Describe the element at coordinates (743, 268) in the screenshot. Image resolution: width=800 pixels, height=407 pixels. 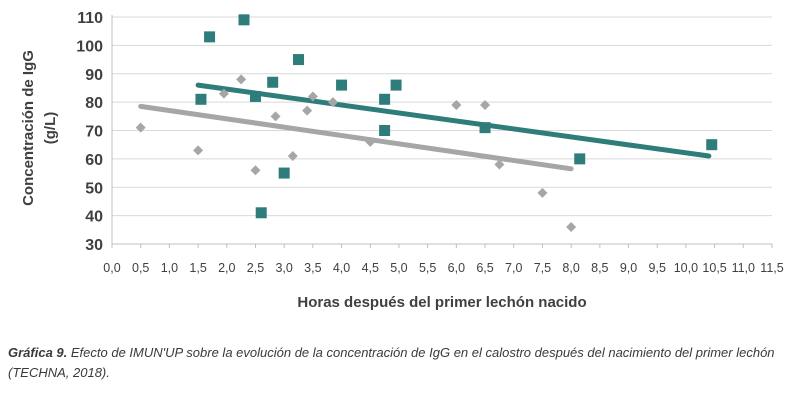
I see `x-tick-label: 11,0` at that location.